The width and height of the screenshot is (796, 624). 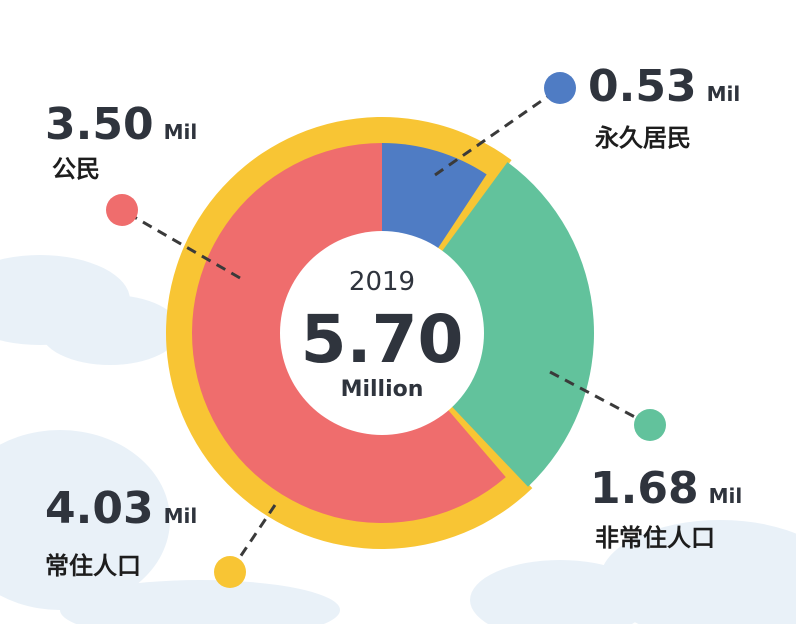 I want to click on category-label: 非常住人口, so click(x=655, y=538).